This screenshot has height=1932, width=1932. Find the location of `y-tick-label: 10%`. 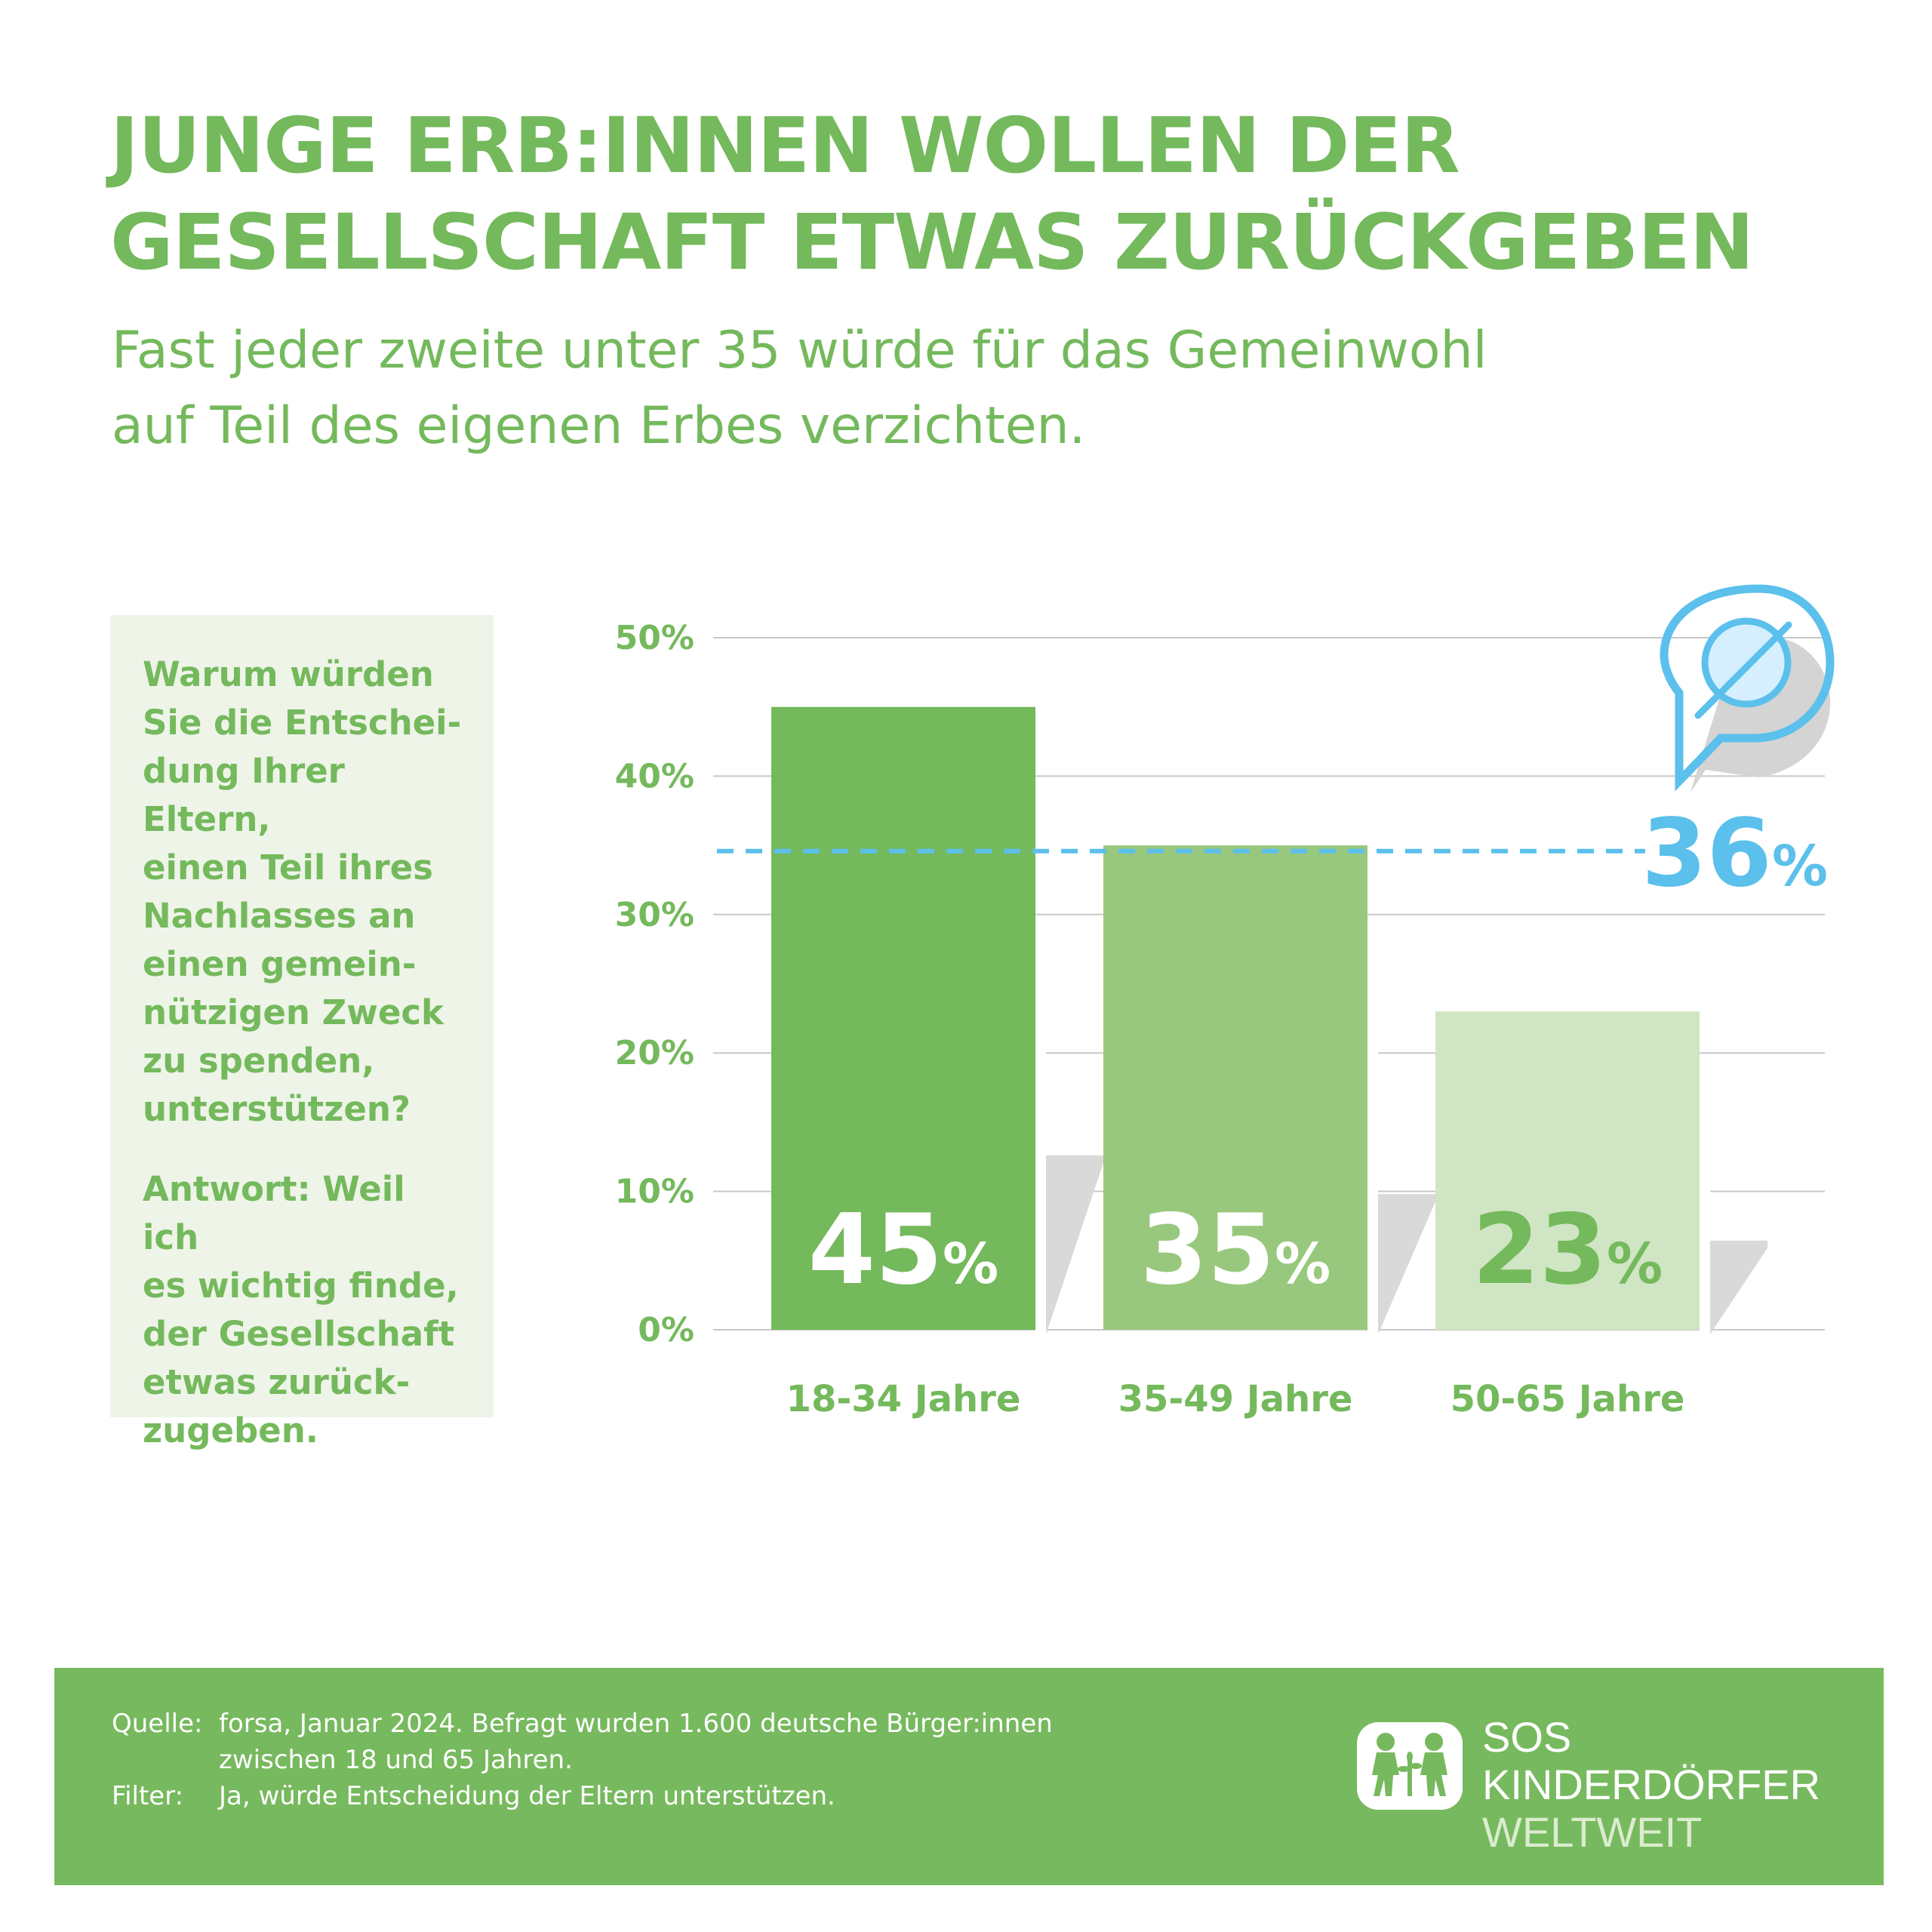

y-tick-label: 10% is located at coordinates (654, 1192).